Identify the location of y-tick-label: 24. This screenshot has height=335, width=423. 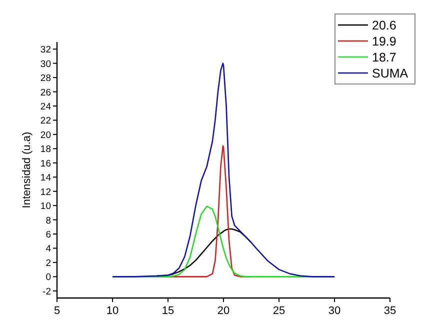
(45, 107).